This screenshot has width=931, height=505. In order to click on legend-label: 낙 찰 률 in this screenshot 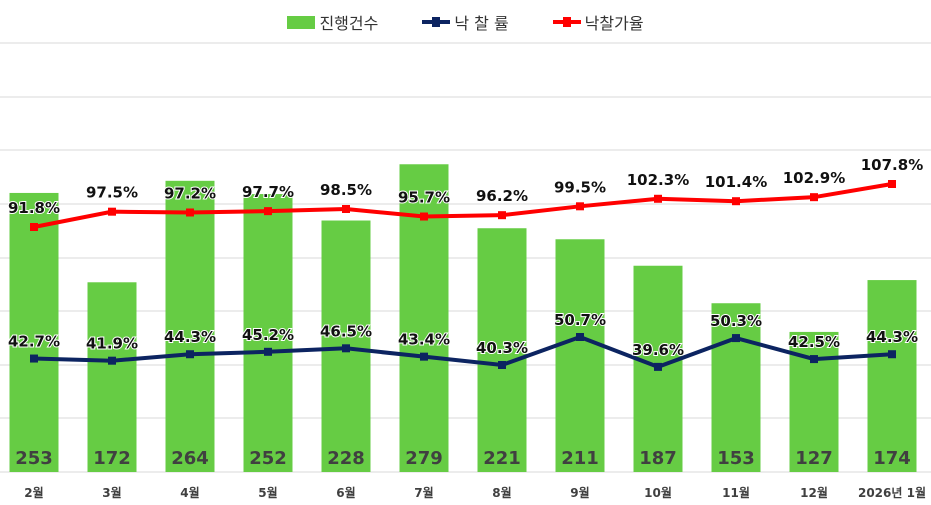, I will do `click(481, 23)`.